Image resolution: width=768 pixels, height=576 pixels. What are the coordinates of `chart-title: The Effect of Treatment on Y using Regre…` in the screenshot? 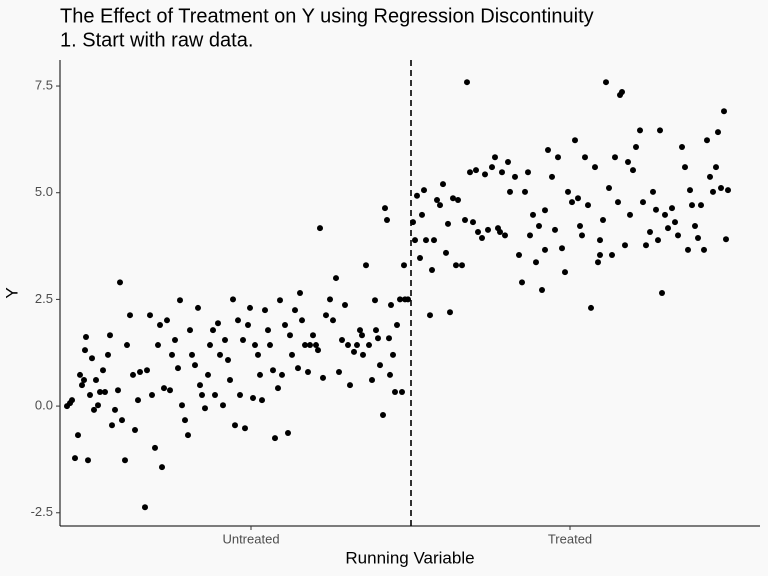 It's located at (327, 16).